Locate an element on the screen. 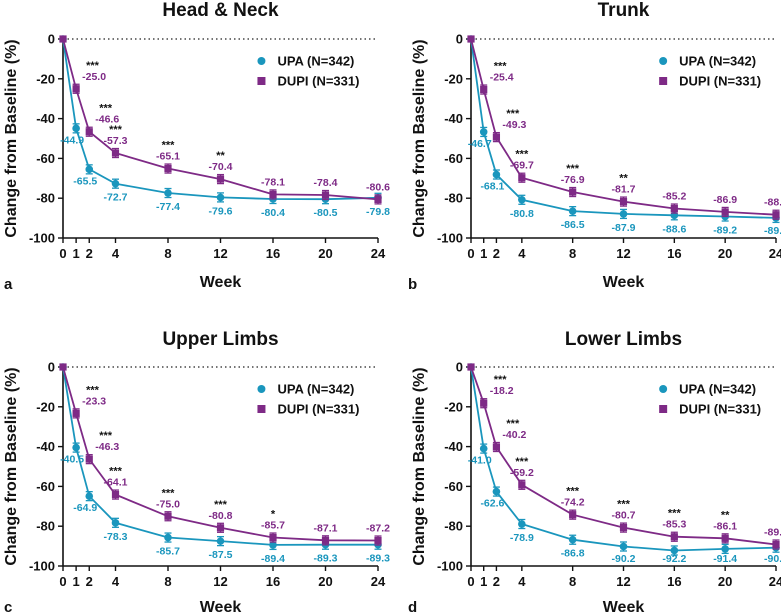  x-tick-label: 16 is located at coordinates (273, 581).